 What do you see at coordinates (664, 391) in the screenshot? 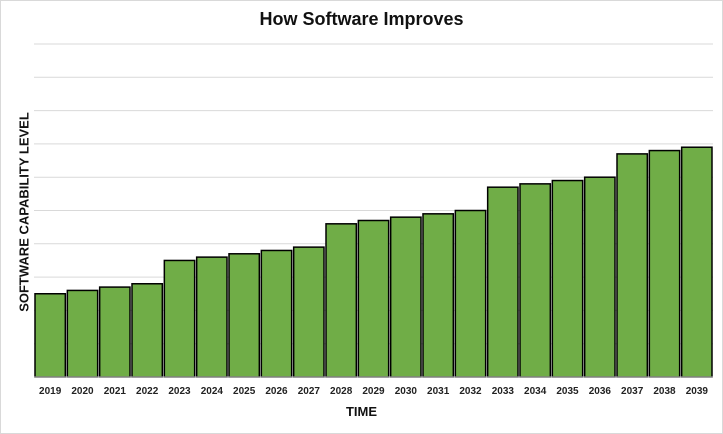
I see `x-tick-label: 2038` at bounding box center [664, 391].